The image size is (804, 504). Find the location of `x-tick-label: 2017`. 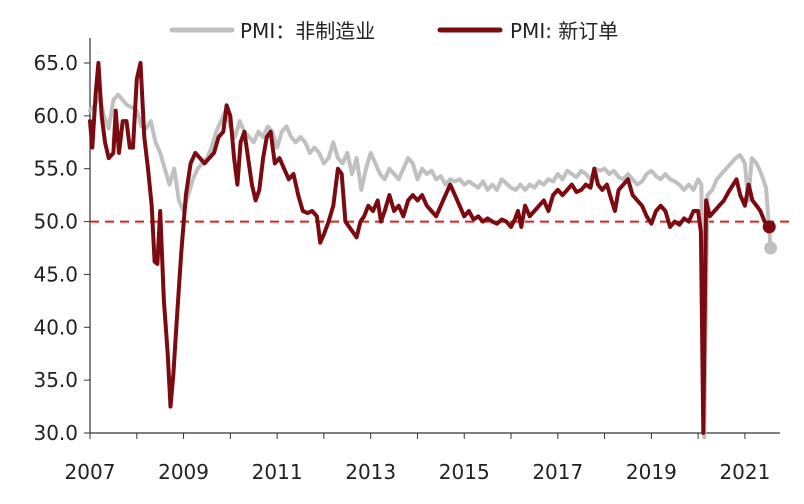

x-tick-label: 2017 is located at coordinates (557, 472).